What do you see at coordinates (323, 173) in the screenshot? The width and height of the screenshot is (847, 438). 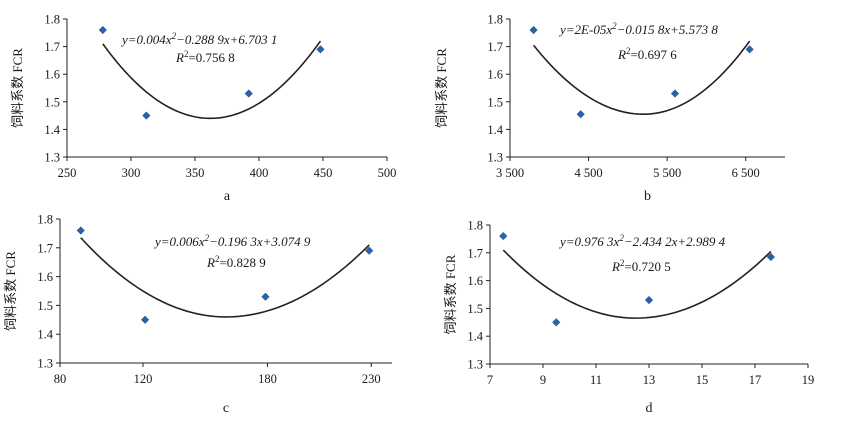 I see `x-tick-label: 450` at bounding box center [323, 173].